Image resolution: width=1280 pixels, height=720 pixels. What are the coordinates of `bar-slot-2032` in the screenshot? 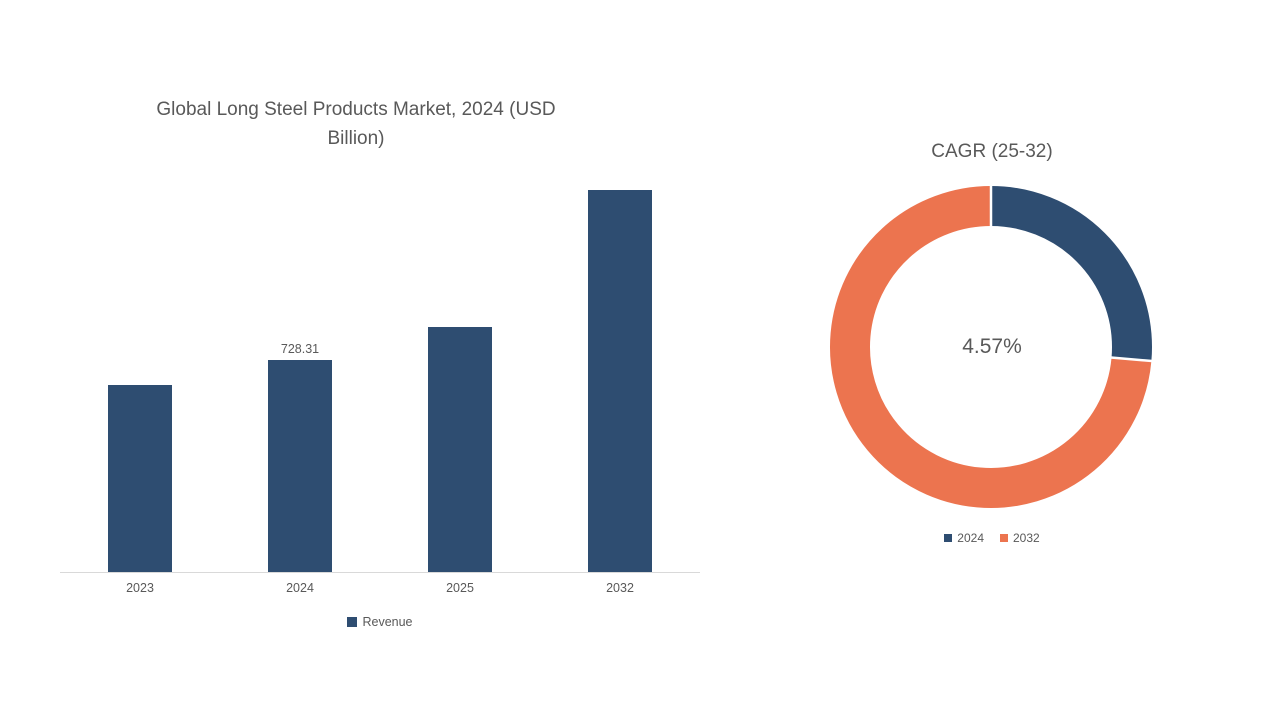 It's located at (620, 380).